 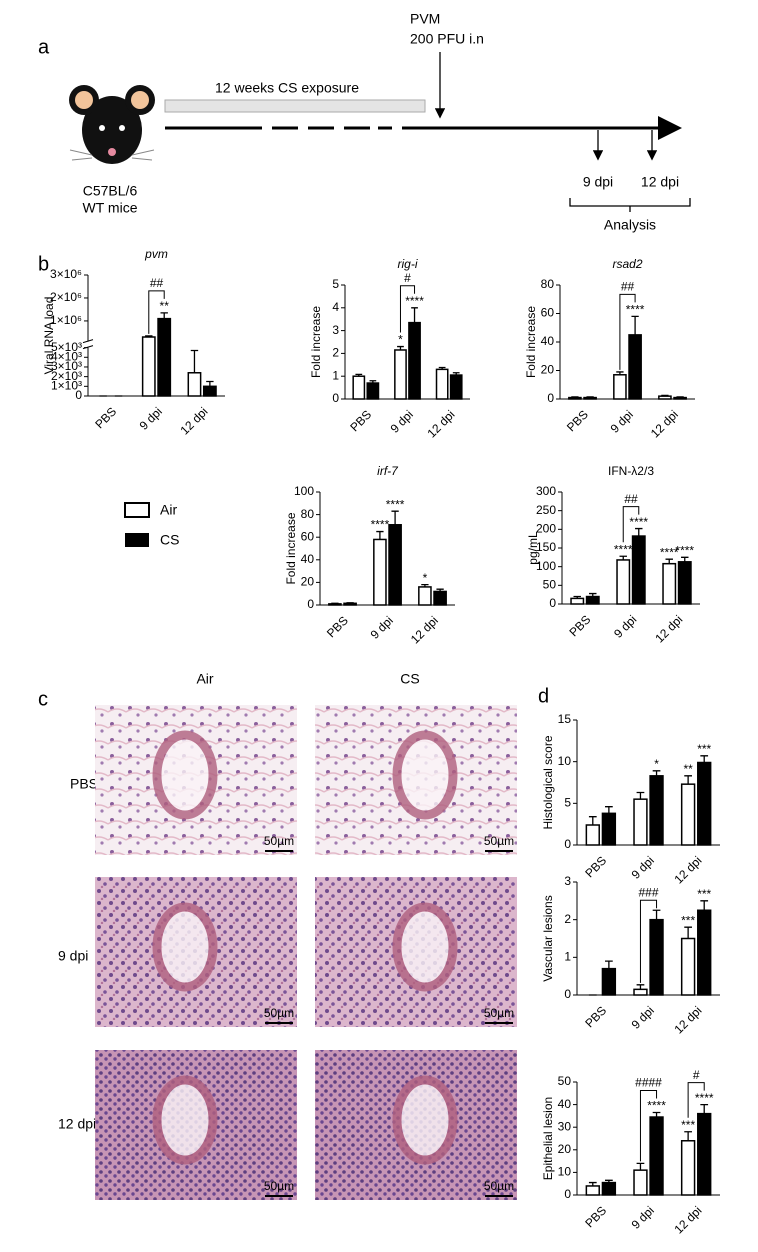 What do you see at coordinates (562, 132) in the screenshot?
I see `arrows` at bounding box center [562, 132].